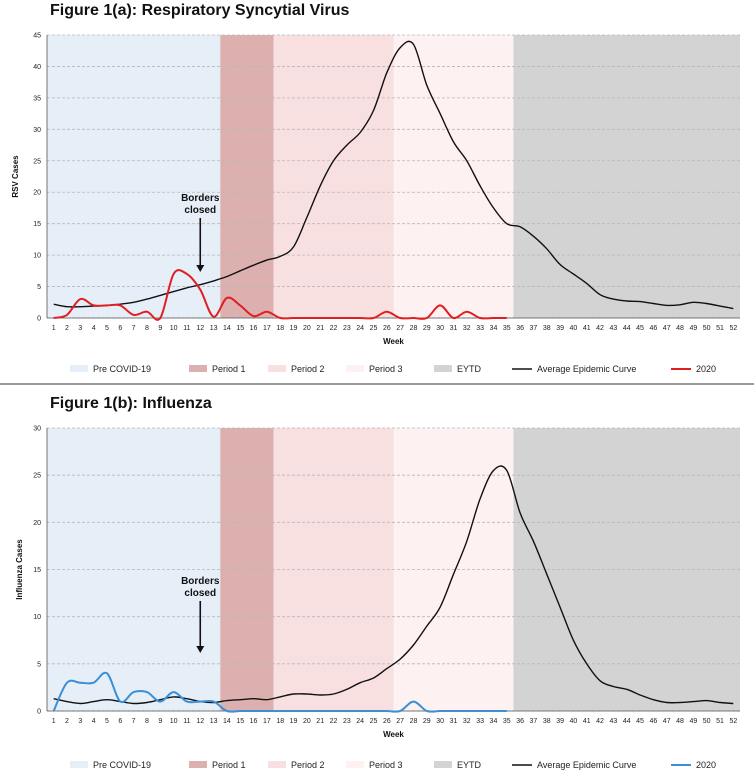 The height and width of the screenshot is (780, 754). What do you see at coordinates (586, 369) in the screenshot?
I see `chart-a-legend-label-average-epidemic-curve: Average Epidemic Curve` at bounding box center [586, 369].